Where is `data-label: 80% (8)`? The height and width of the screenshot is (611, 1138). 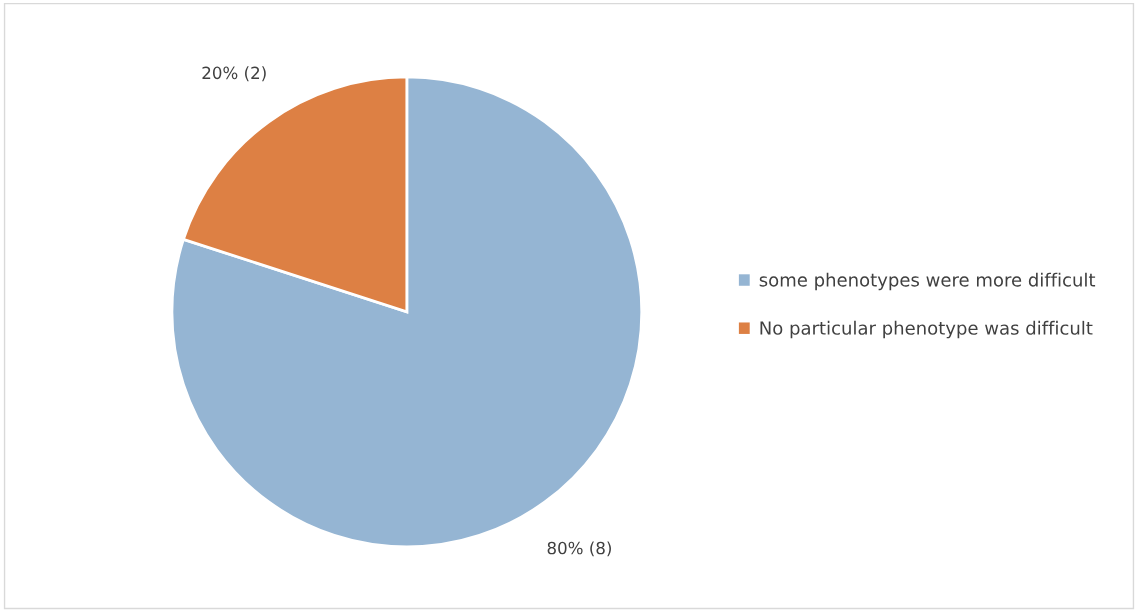 data-label: 80% (8) is located at coordinates (579, 549).